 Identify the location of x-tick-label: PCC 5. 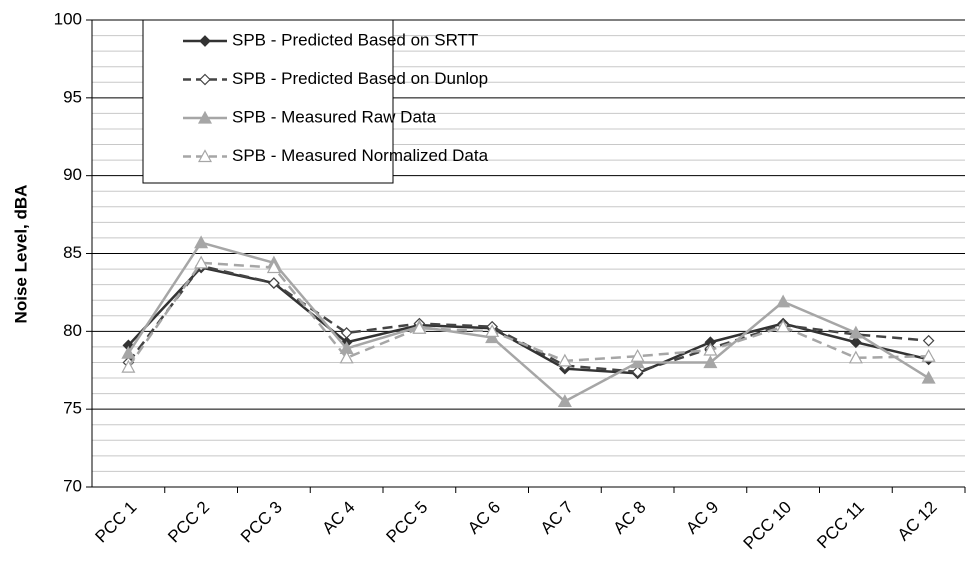
(407, 522).